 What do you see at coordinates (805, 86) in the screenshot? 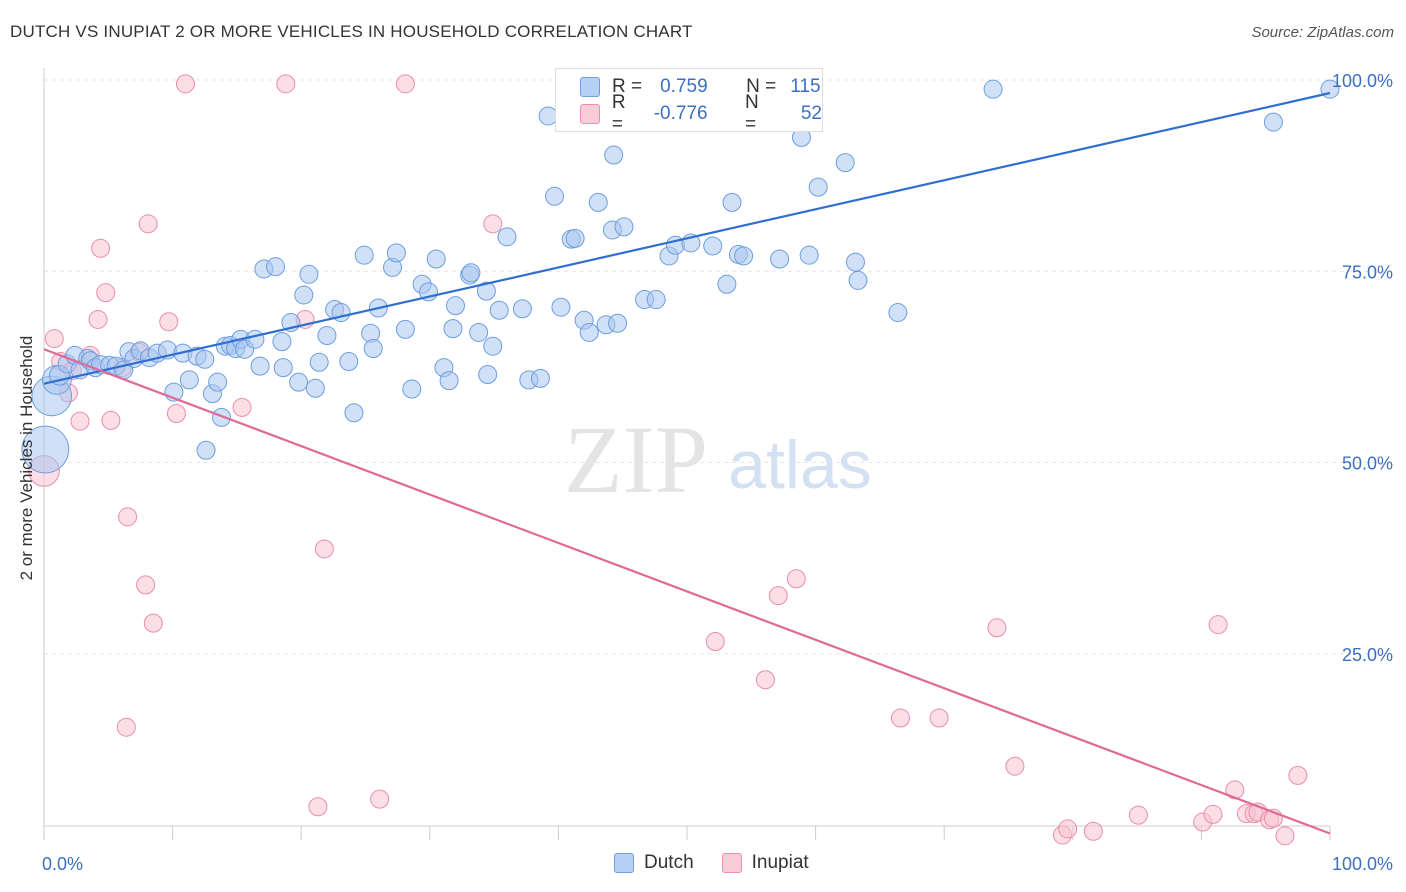
I see `legend-n-value: 115` at bounding box center [805, 86].